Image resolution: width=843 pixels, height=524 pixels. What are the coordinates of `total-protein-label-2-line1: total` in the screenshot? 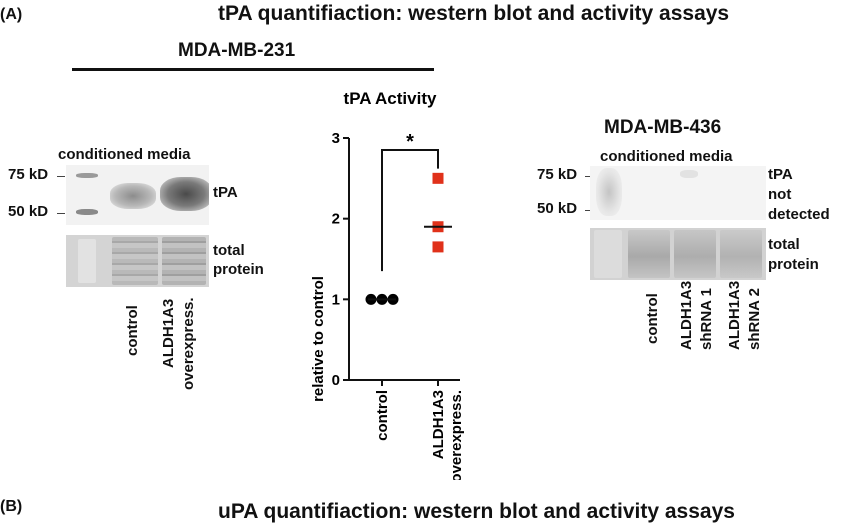 It's located at (784, 244).